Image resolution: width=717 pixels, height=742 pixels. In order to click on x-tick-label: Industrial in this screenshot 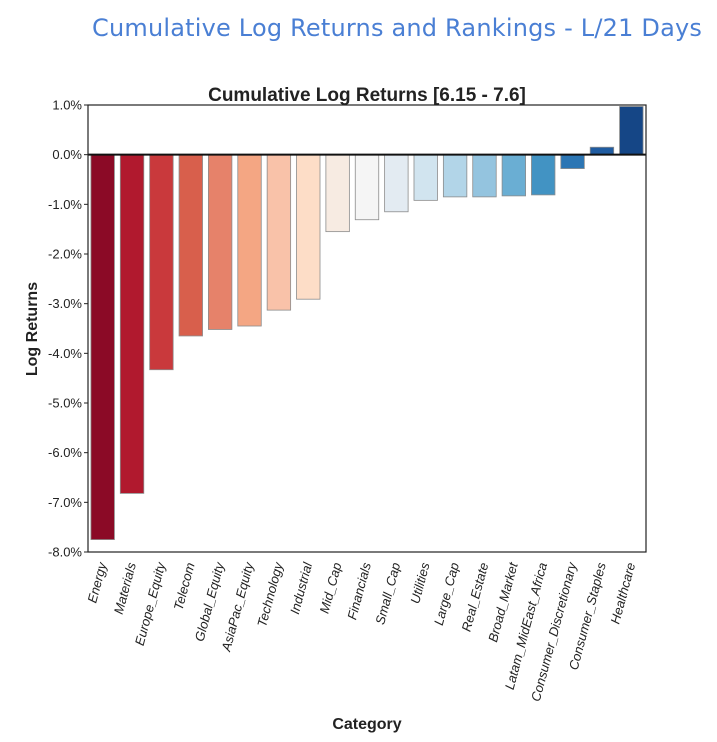, I will do `click(301, 588)`.